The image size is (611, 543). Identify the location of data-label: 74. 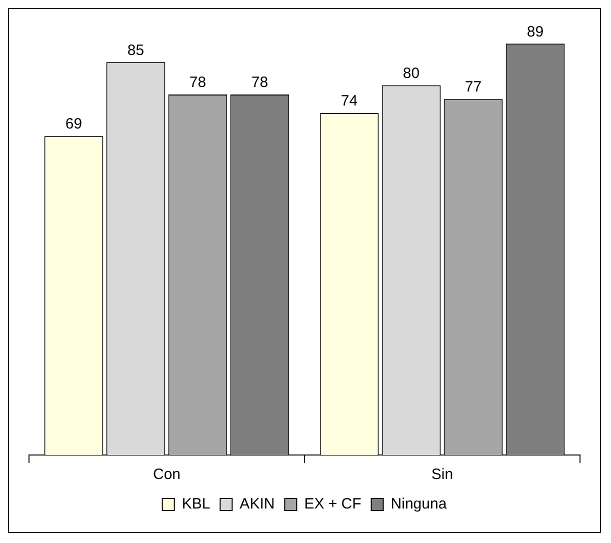
(349, 101).